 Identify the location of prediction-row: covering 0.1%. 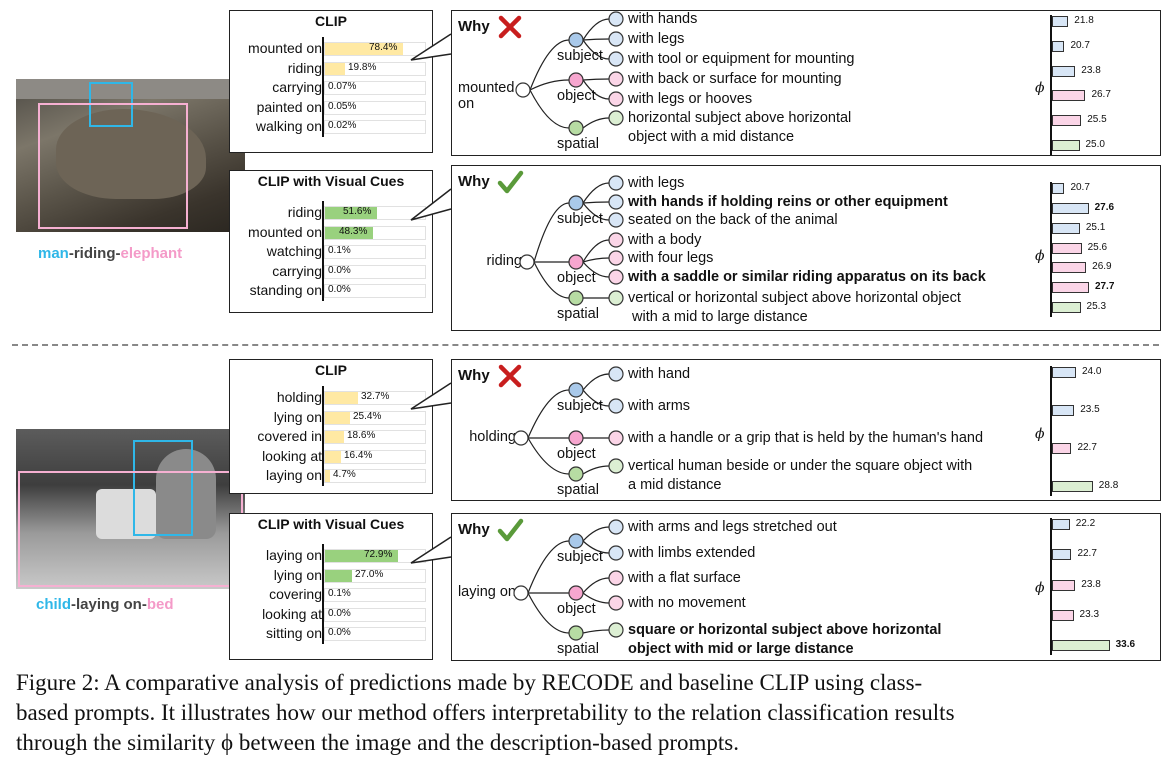
(331, 595).